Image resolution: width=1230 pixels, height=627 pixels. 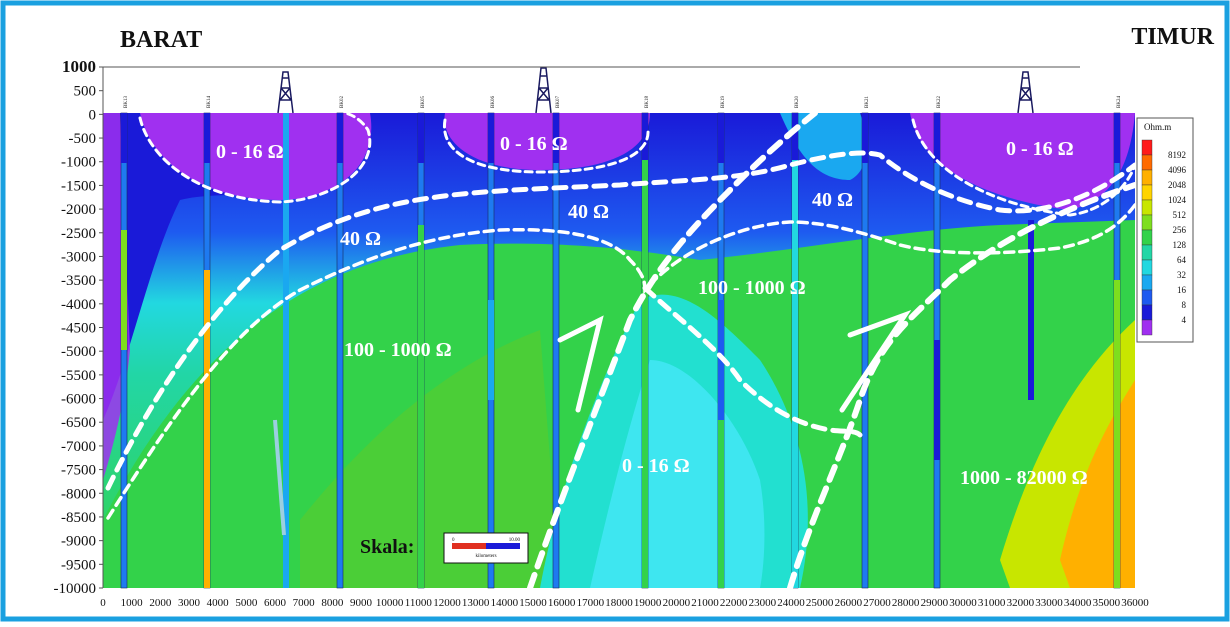 What do you see at coordinates (79, 66) in the screenshot?
I see `y-tick-label: 1000` at bounding box center [79, 66].